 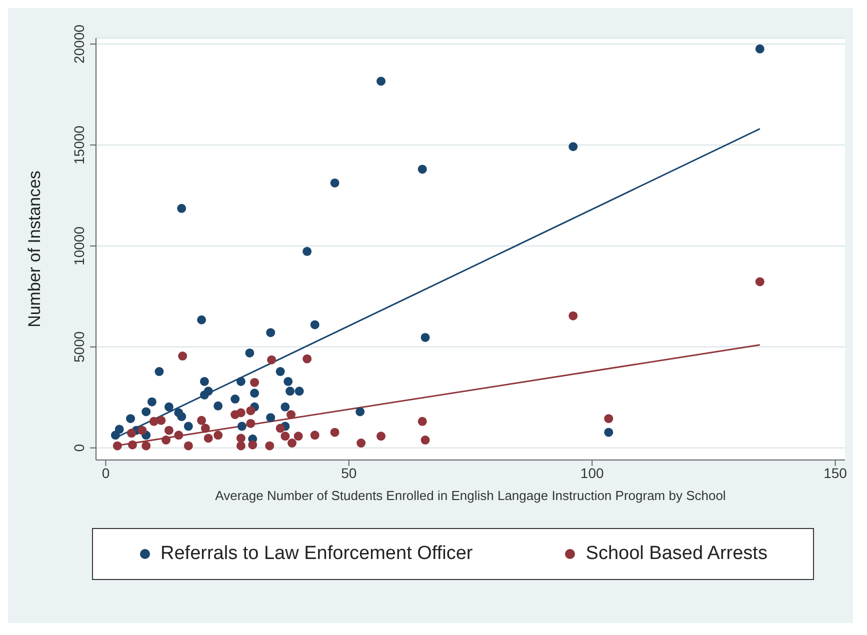 I want to click on legend-label: Referrals to Law Enforcement Officer, so click(x=316, y=554).